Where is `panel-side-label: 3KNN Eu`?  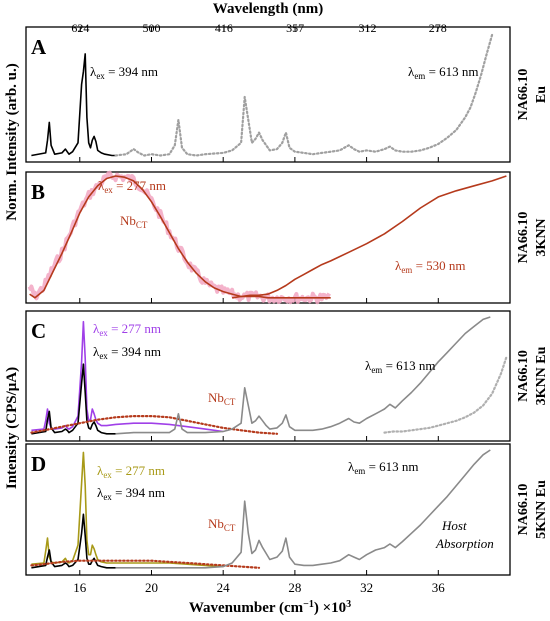 panel-side-label: 3KNN Eu is located at coordinates (541, 375).